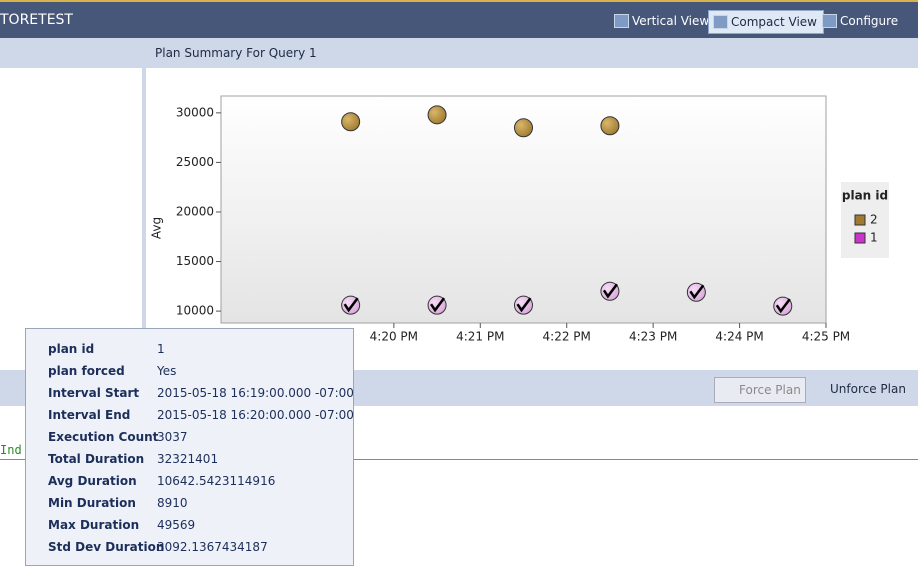  What do you see at coordinates (739, 337) in the screenshot?
I see `x-tick-label: 4:24 PM` at bounding box center [739, 337].